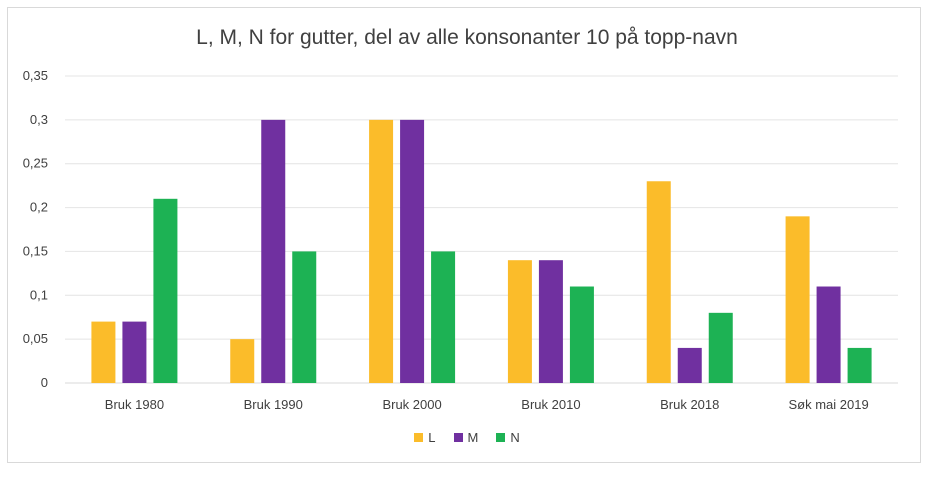 This screenshot has height=484, width=934. I want to click on legend-label: N, so click(515, 437).